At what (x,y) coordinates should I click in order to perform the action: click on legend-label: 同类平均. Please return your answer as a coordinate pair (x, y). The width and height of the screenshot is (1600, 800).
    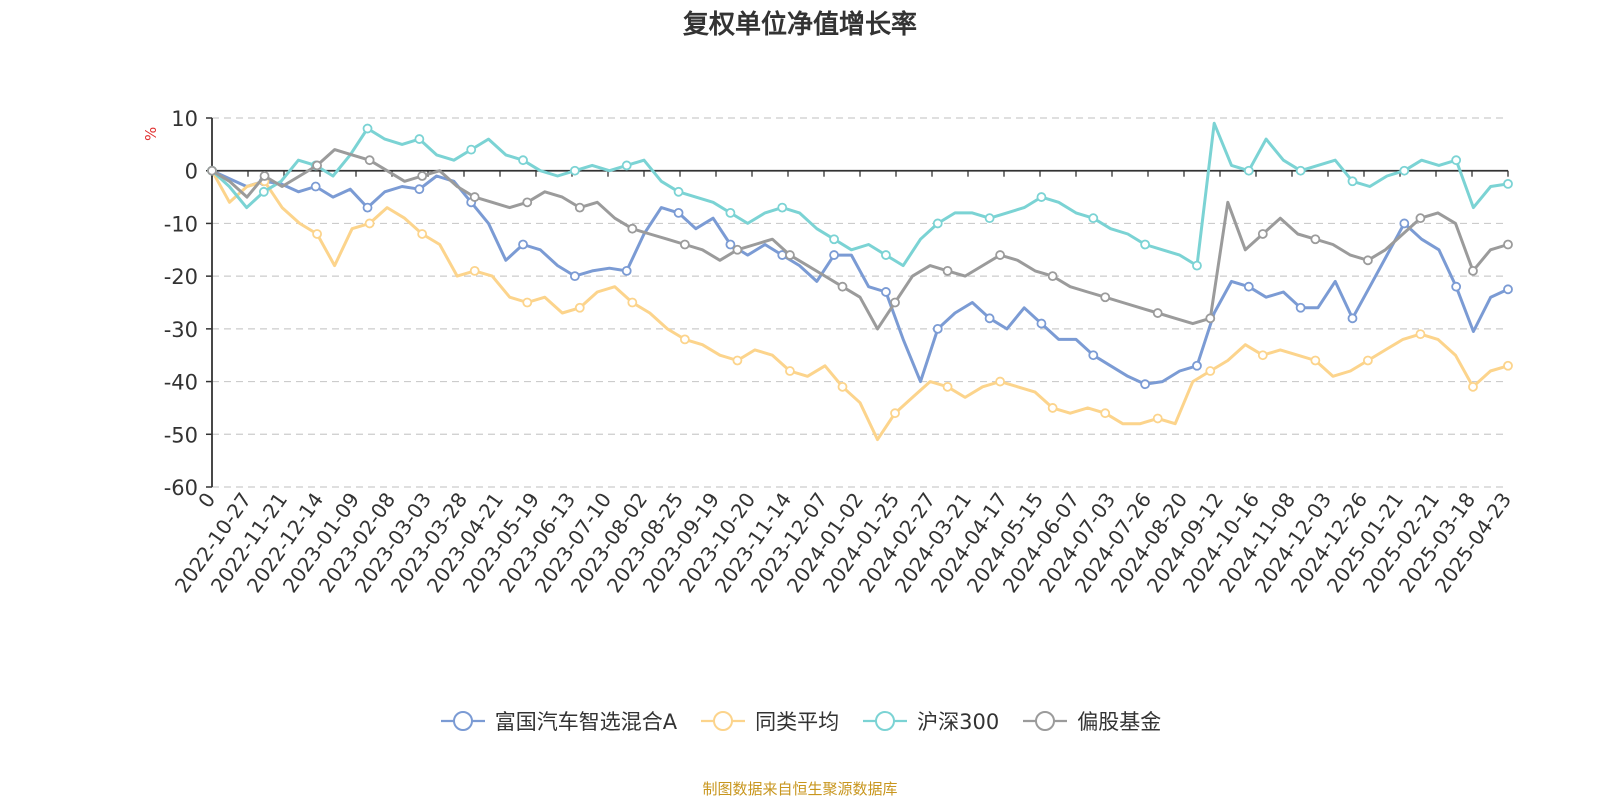
    Looking at the image, I should click on (797, 722).